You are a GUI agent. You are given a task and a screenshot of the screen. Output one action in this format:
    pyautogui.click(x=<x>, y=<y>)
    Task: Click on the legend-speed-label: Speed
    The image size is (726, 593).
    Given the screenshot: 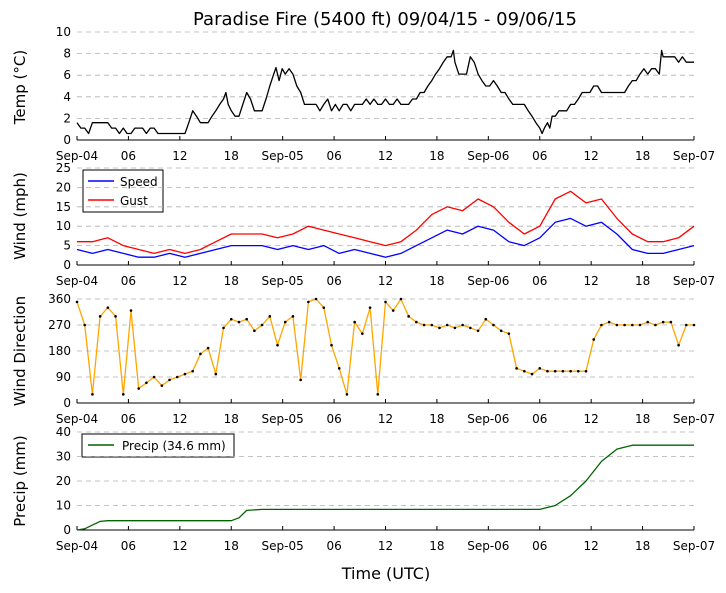 What is the action you would take?
    pyautogui.click(x=139, y=182)
    